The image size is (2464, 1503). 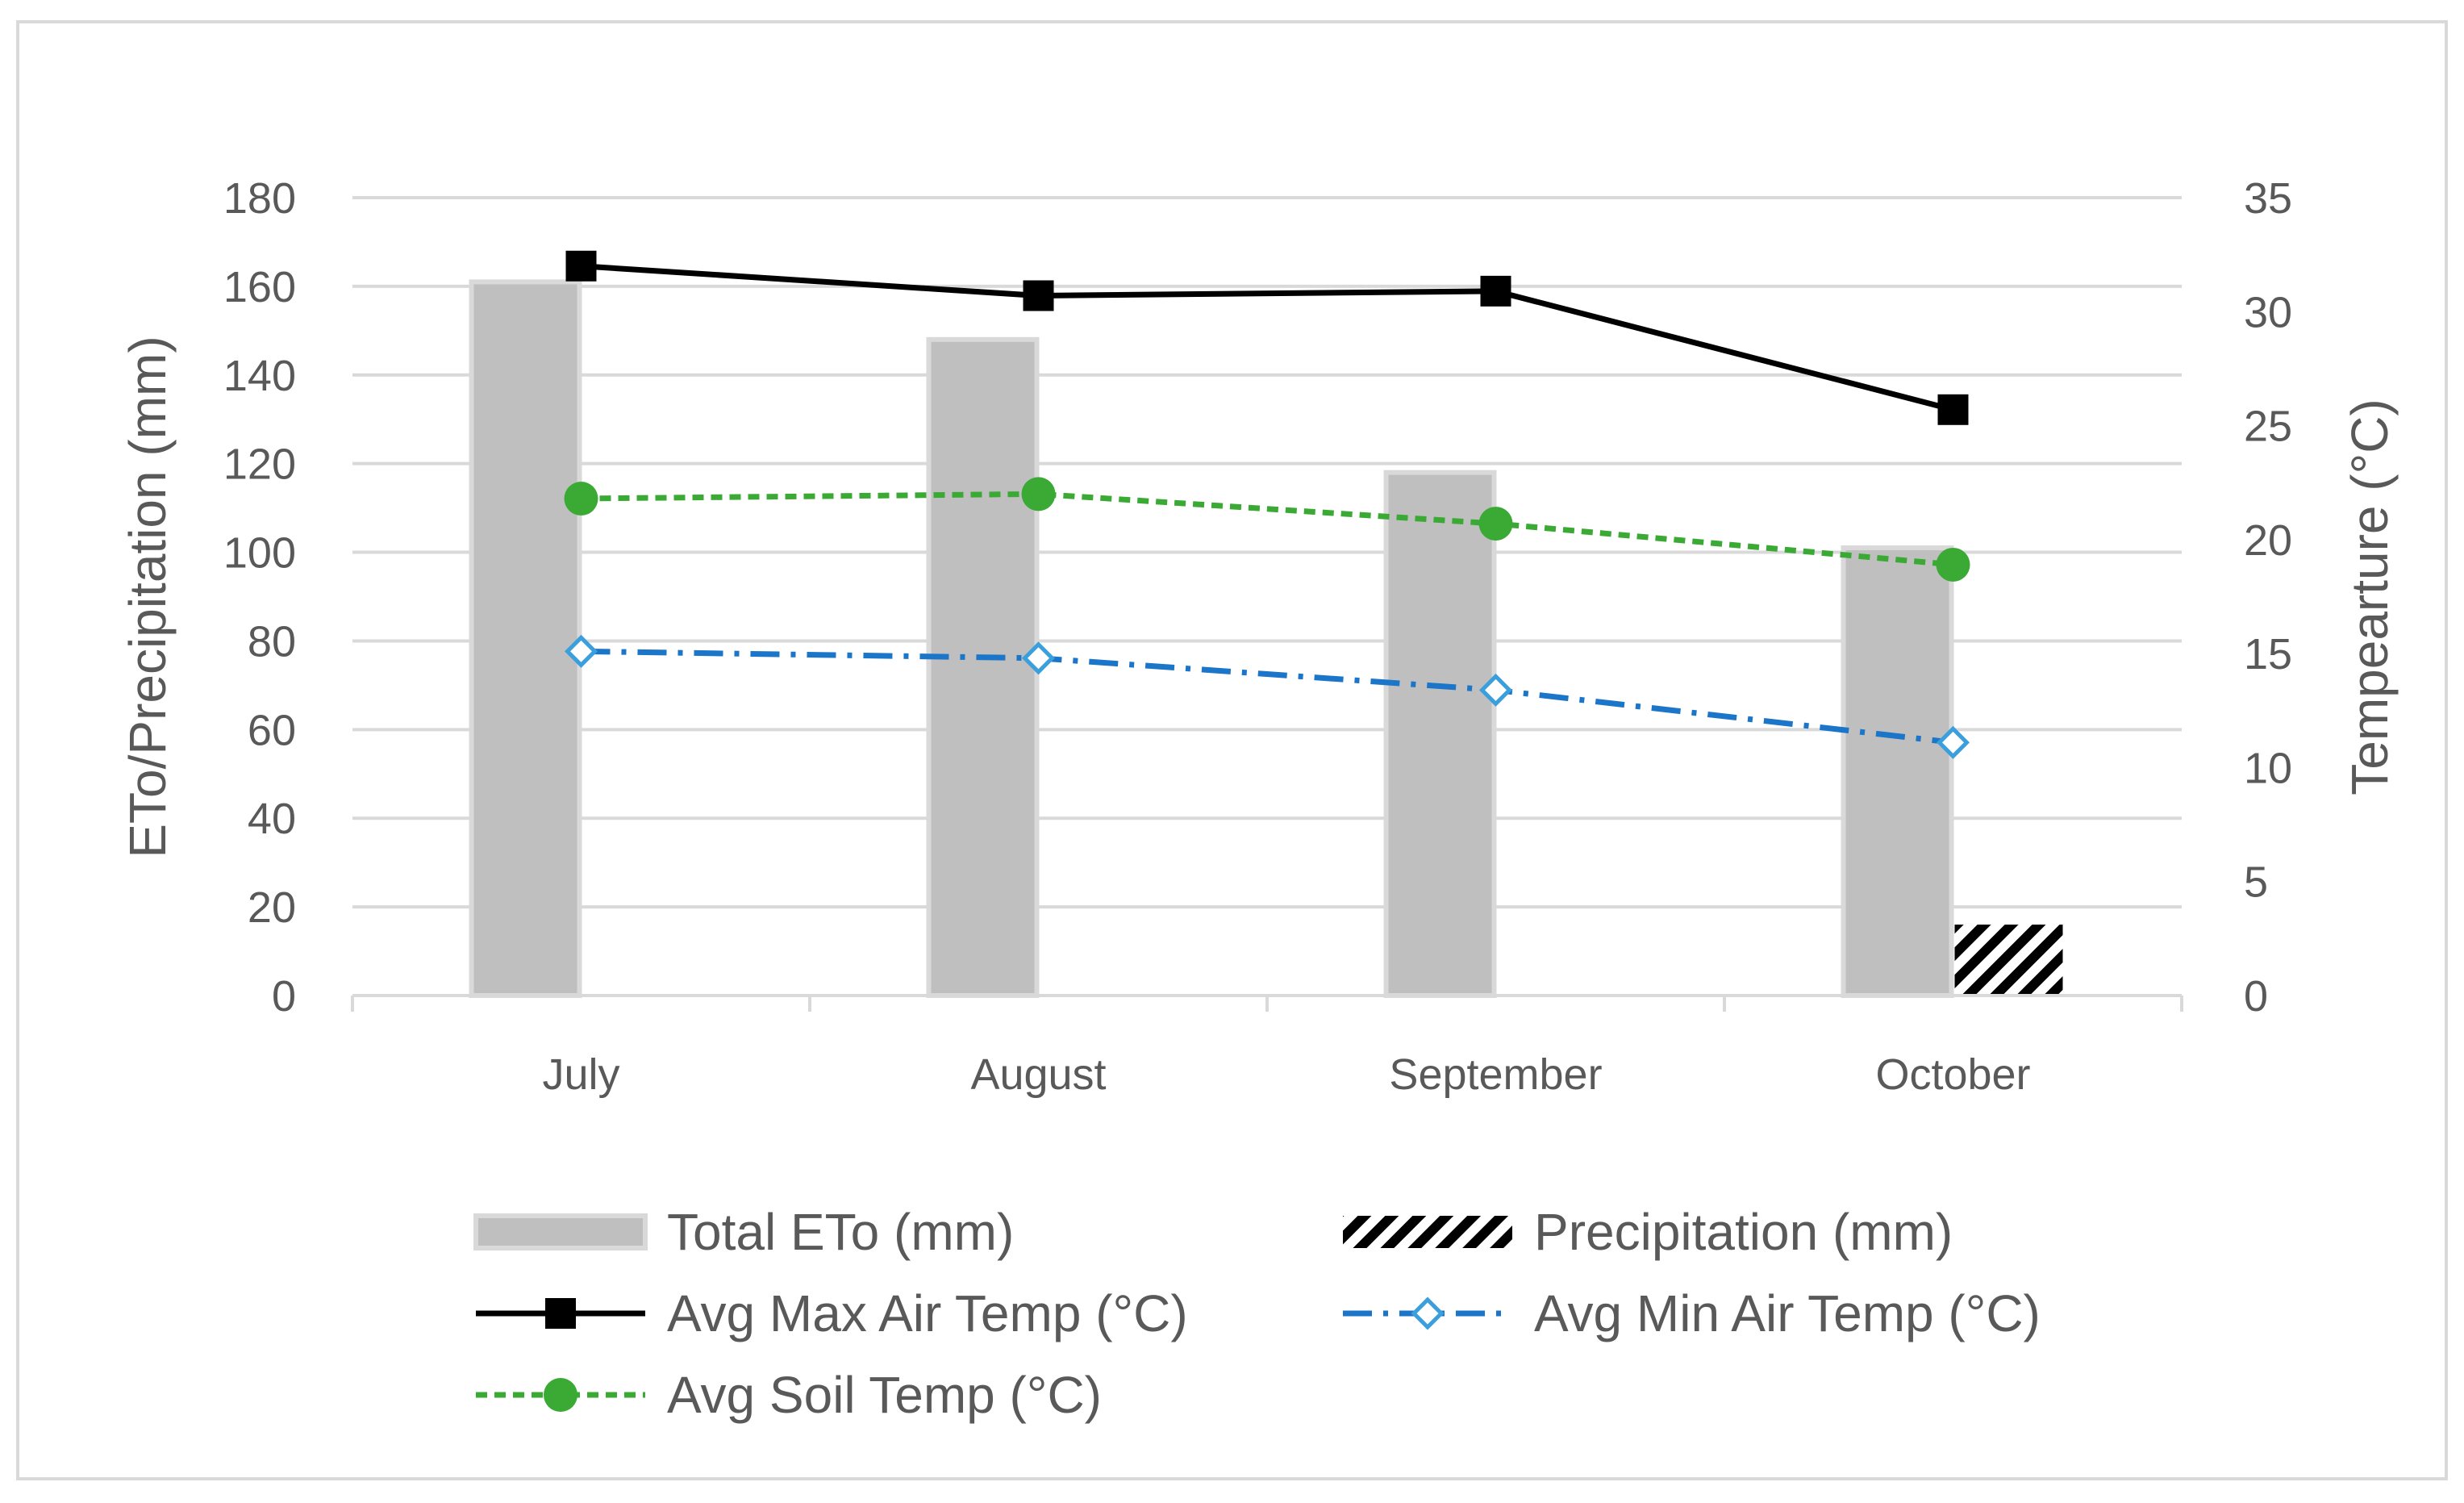 What do you see at coordinates (259, 376) in the screenshot?
I see `y-tick-label-left: 140` at bounding box center [259, 376].